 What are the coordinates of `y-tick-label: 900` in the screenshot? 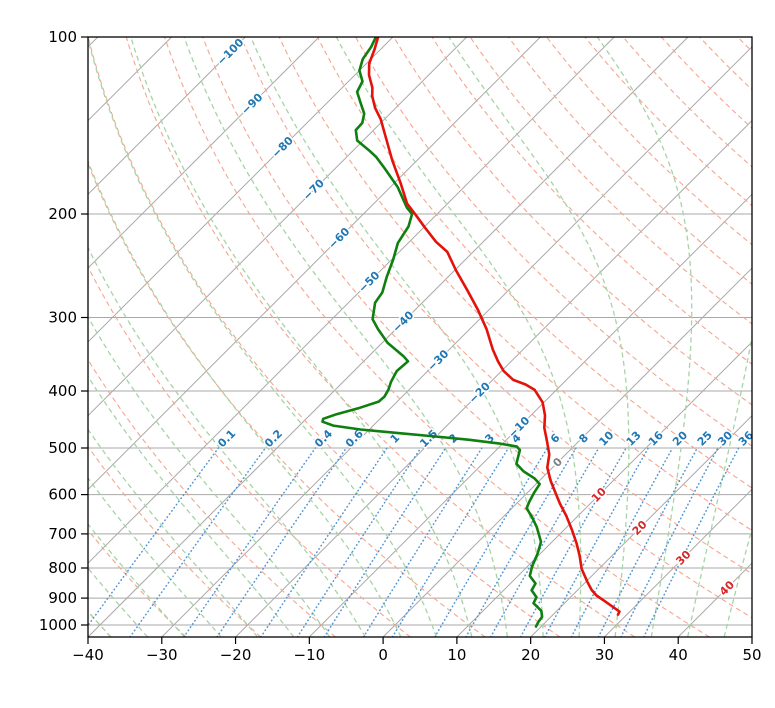 It's located at (62, 598).